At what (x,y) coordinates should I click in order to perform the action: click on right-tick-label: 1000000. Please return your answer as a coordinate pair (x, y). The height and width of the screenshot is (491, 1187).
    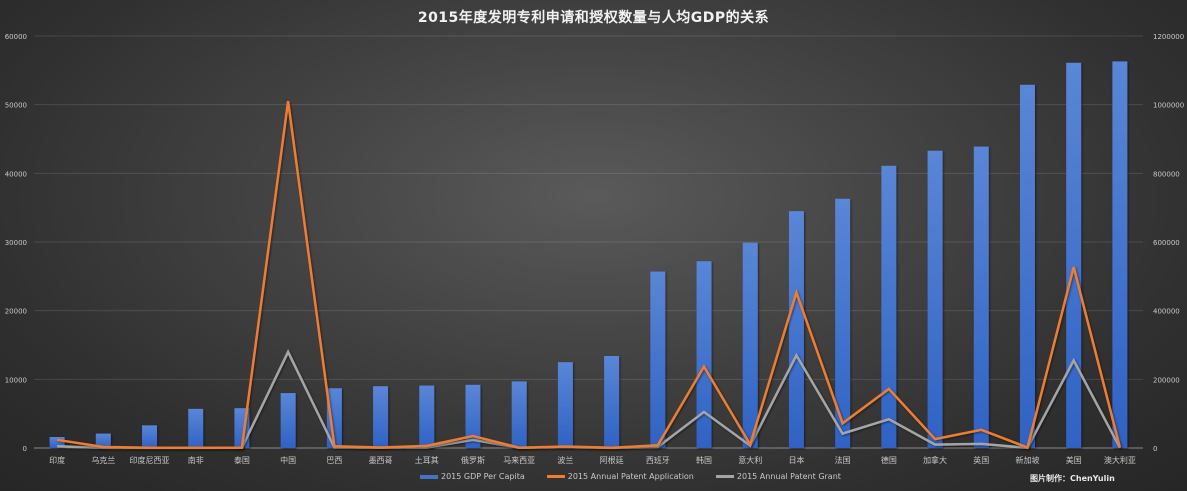
    Looking at the image, I should click on (1168, 106).